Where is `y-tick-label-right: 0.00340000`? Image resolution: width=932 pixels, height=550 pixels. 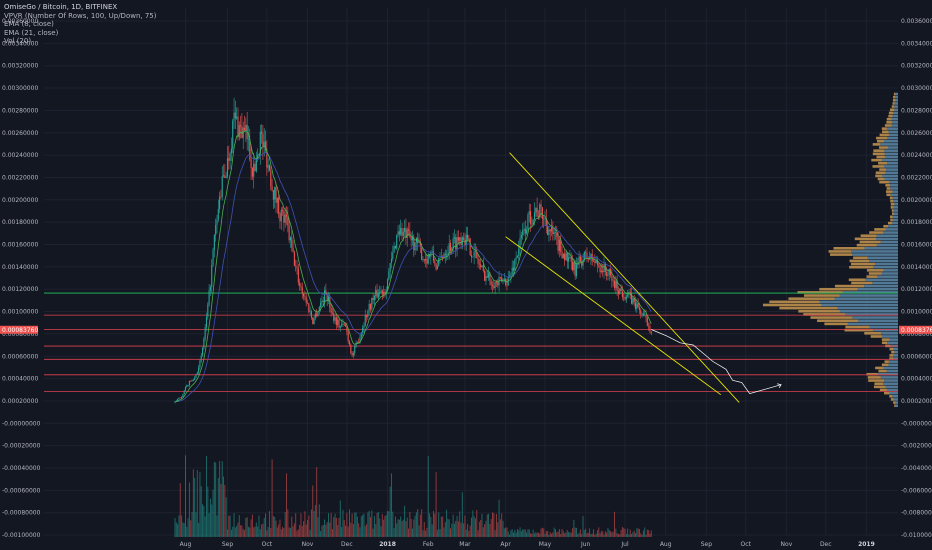
y-tick-label-right: 0.00340000 is located at coordinates (916, 43).